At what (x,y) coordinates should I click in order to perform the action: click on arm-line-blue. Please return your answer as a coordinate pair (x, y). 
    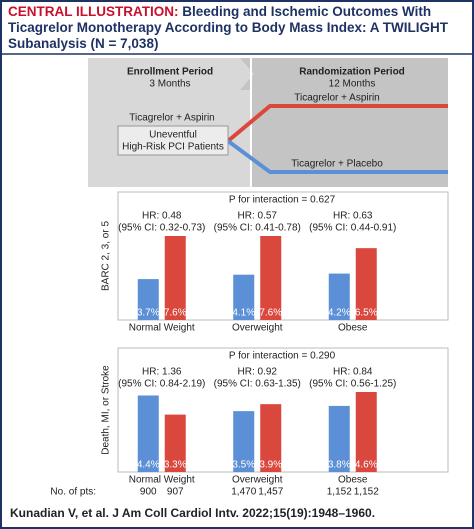
    Looking at the image, I should click on (337, 156).